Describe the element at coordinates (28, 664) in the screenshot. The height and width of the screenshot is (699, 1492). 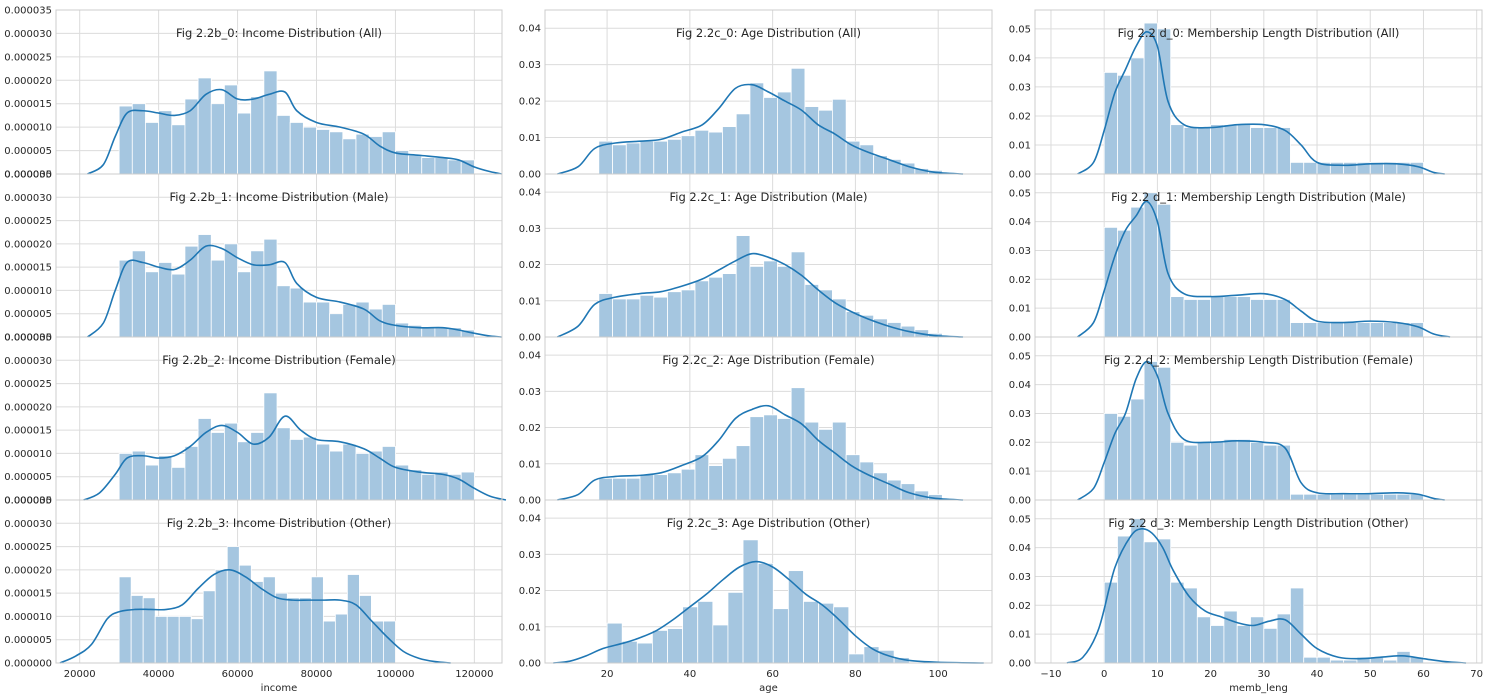
I see `y-tick-label: 0.000000` at that location.